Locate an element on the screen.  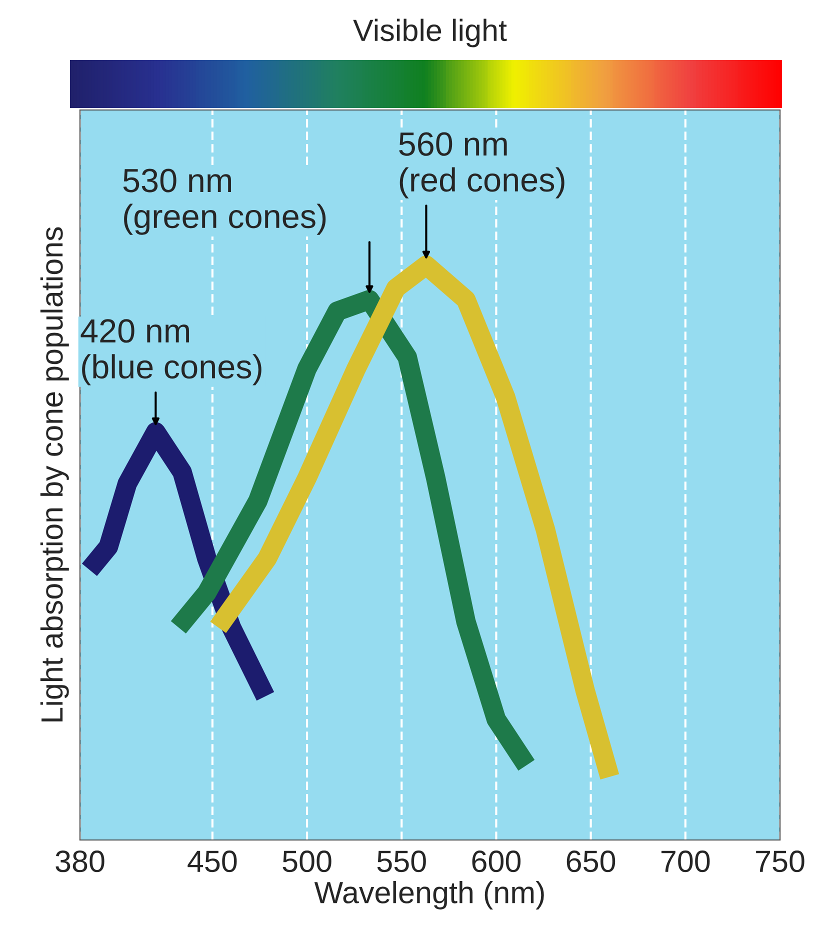
annotation: 560 nm (red cones) is located at coordinates (481, 165).